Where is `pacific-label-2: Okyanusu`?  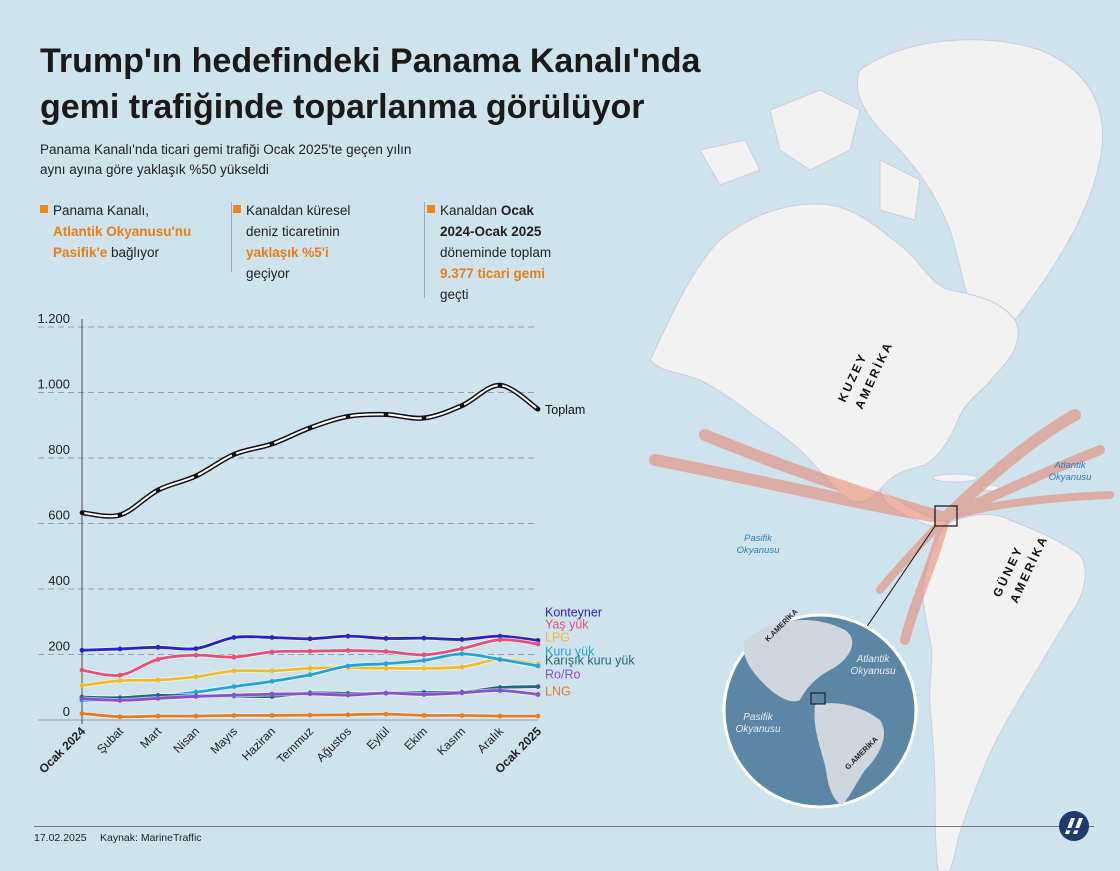
pacific-label-2: Okyanusu is located at coordinates (758, 550).